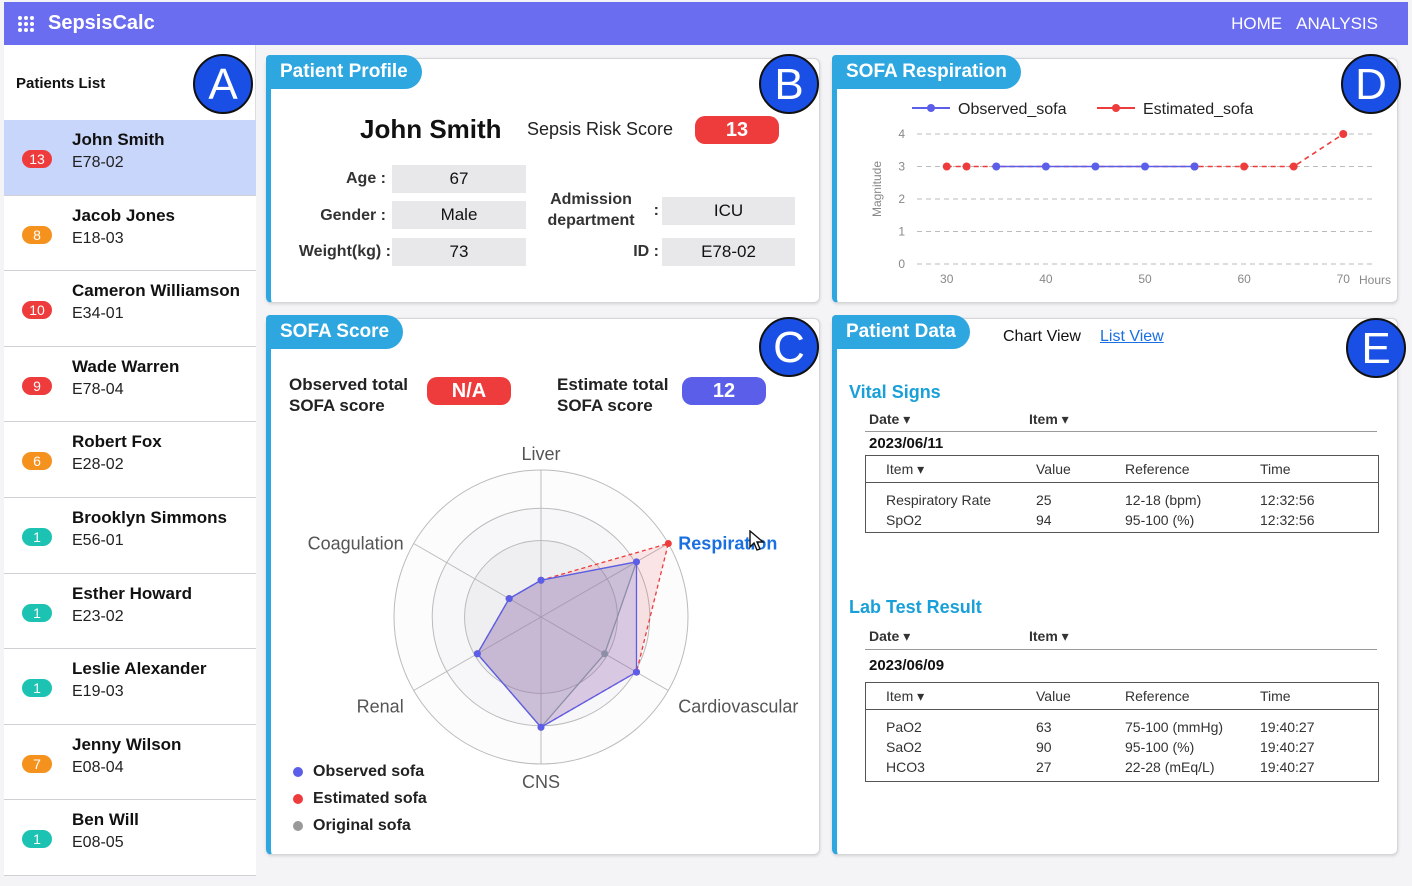  I want to click on lab-date-sort: Date ▾, so click(890, 636).